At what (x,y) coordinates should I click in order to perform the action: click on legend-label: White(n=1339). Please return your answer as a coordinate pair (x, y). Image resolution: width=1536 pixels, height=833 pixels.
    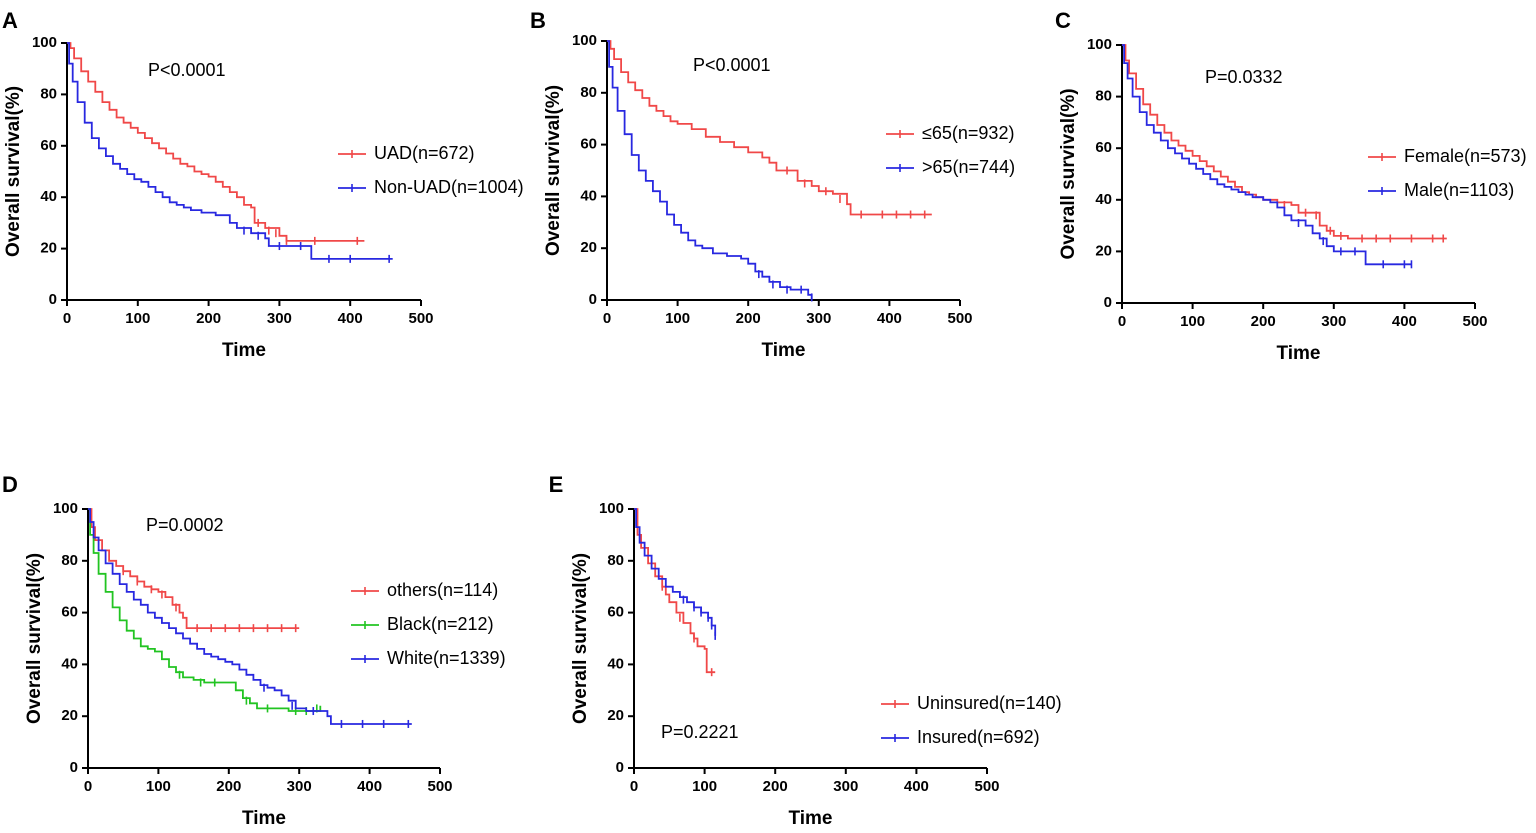
    Looking at the image, I should click on (446, 658).